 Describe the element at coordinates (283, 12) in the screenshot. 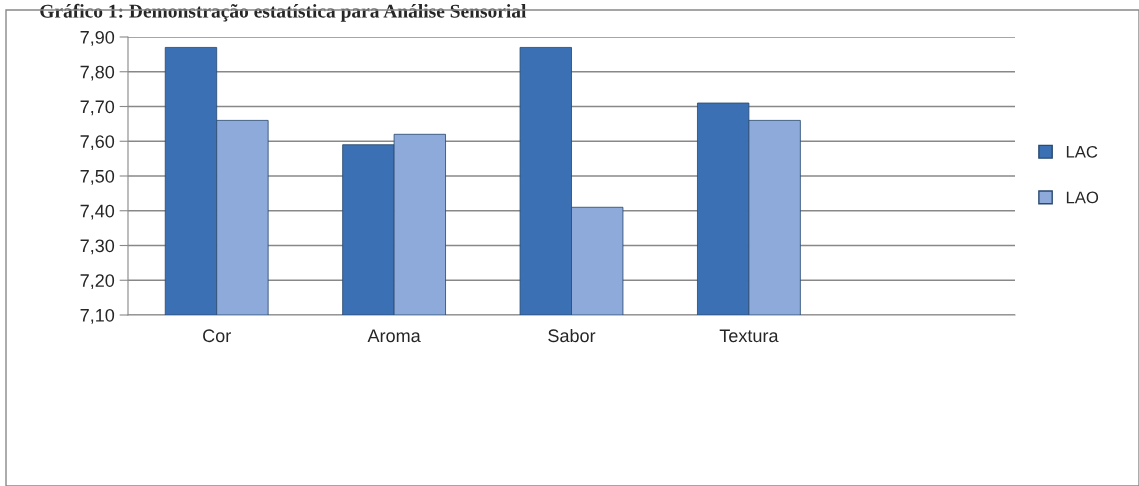

I see `chart-title: Gráfico 1: Demonstração estatística para Análise Sensorial` at that location.